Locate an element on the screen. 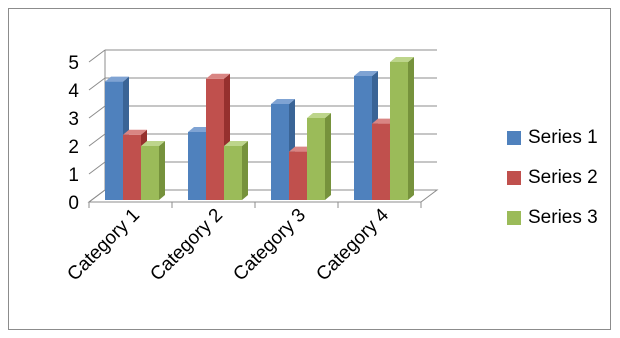 This screenshot has height=338, width=620. legend-item-series-3: Series 3 is located at coordinates (563, 218).